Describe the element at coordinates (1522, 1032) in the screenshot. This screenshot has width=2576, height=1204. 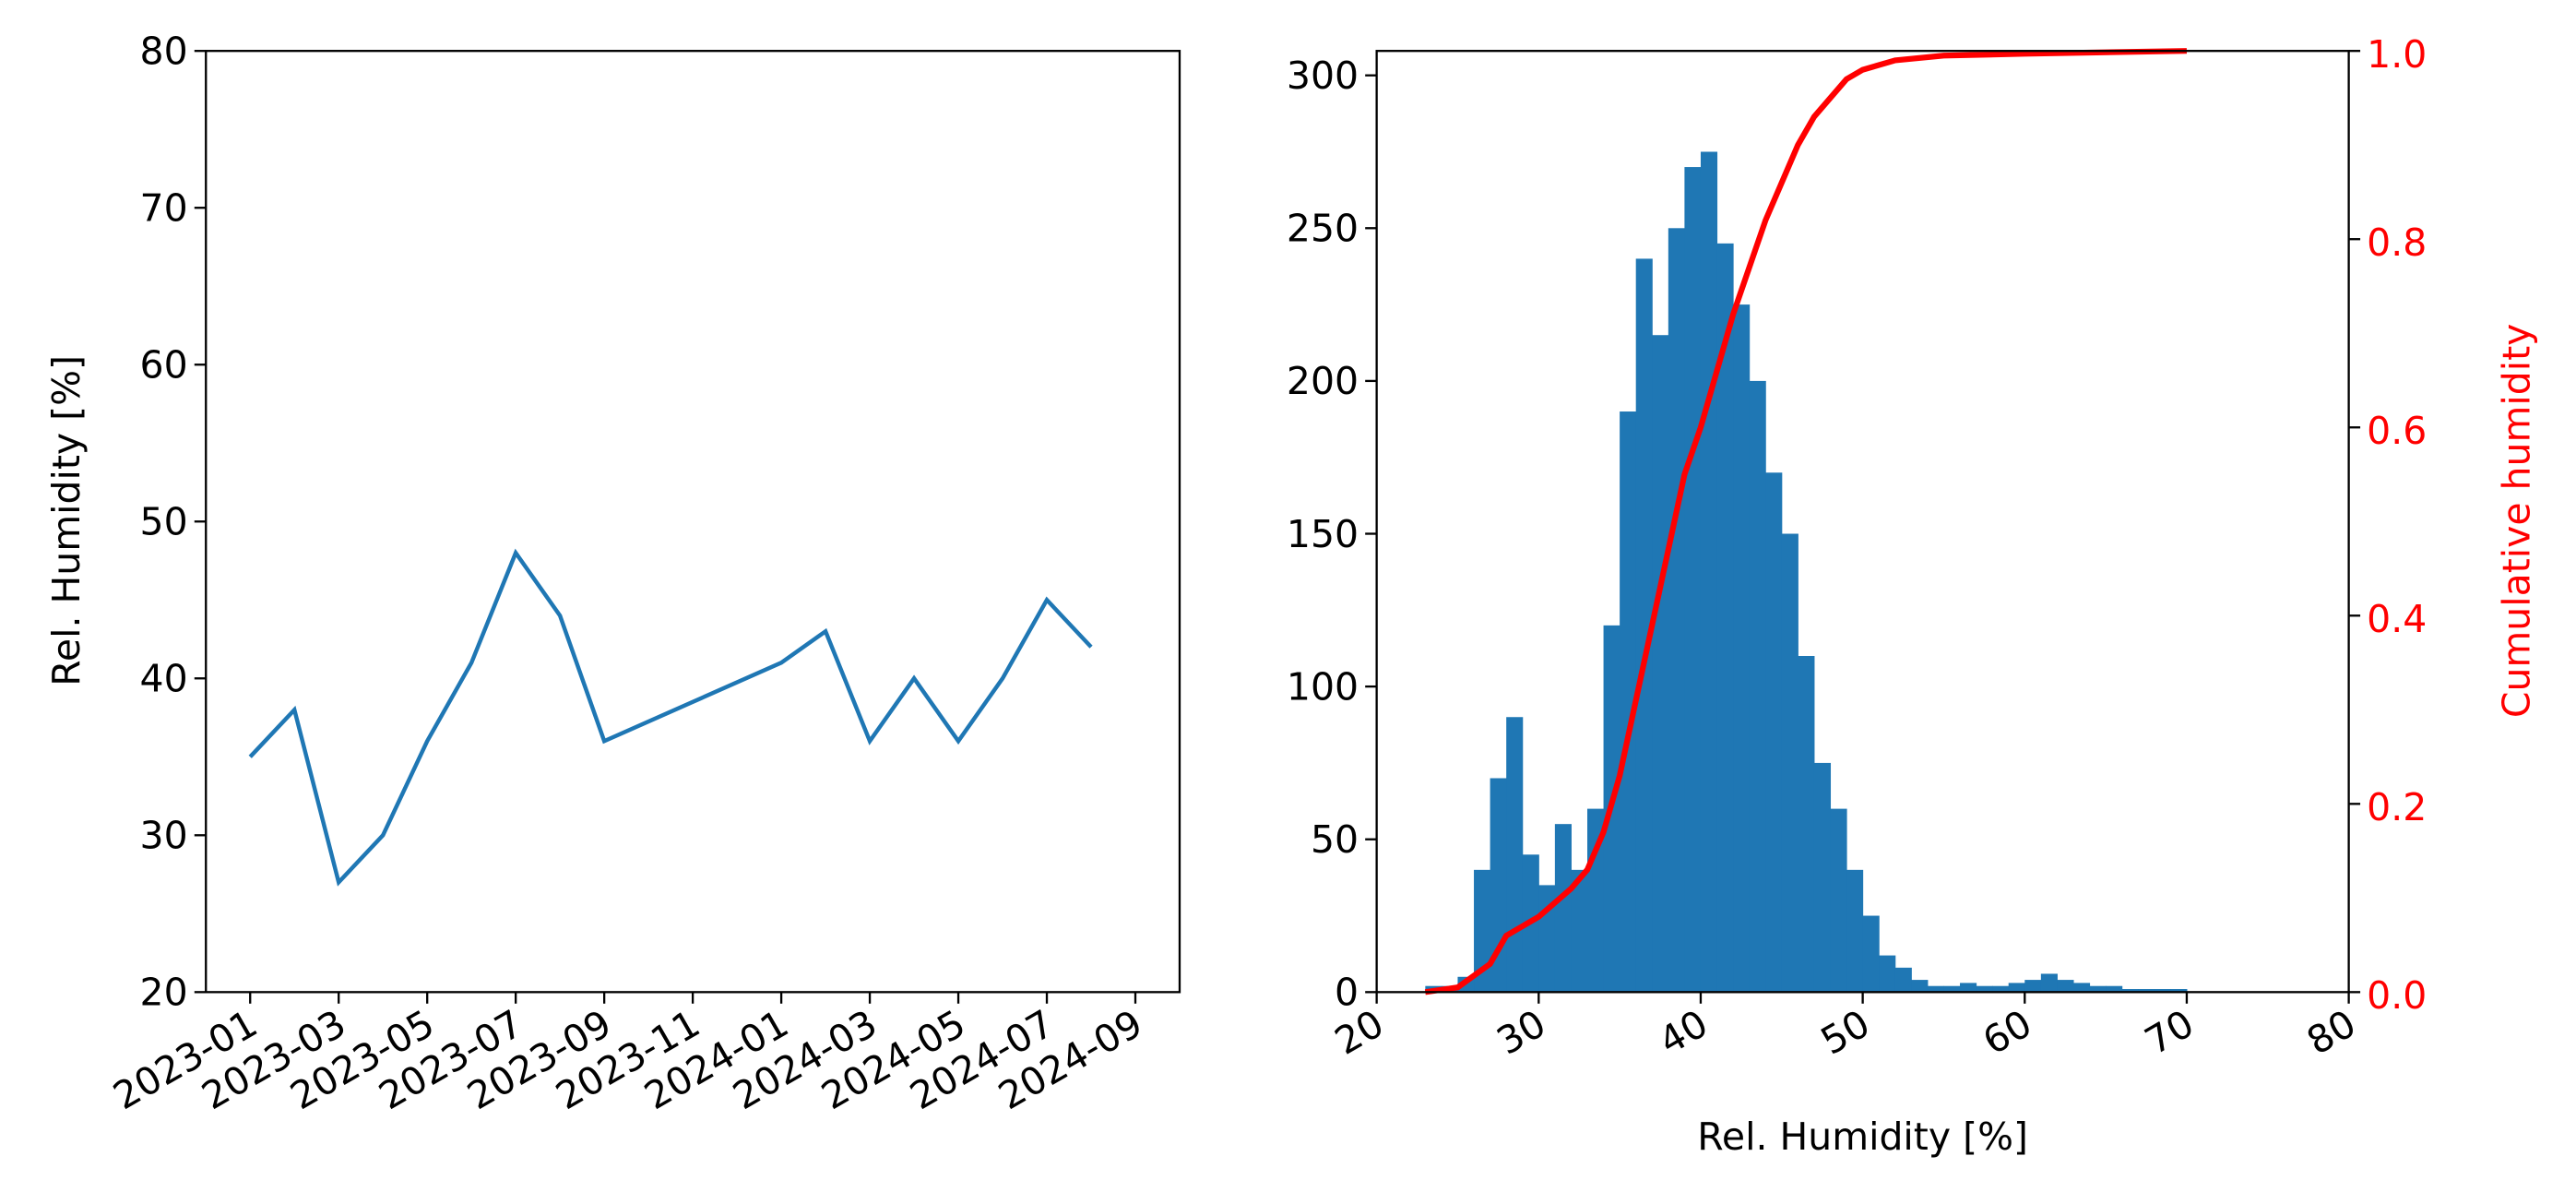
I see `x-tick-label: 30` at that location.